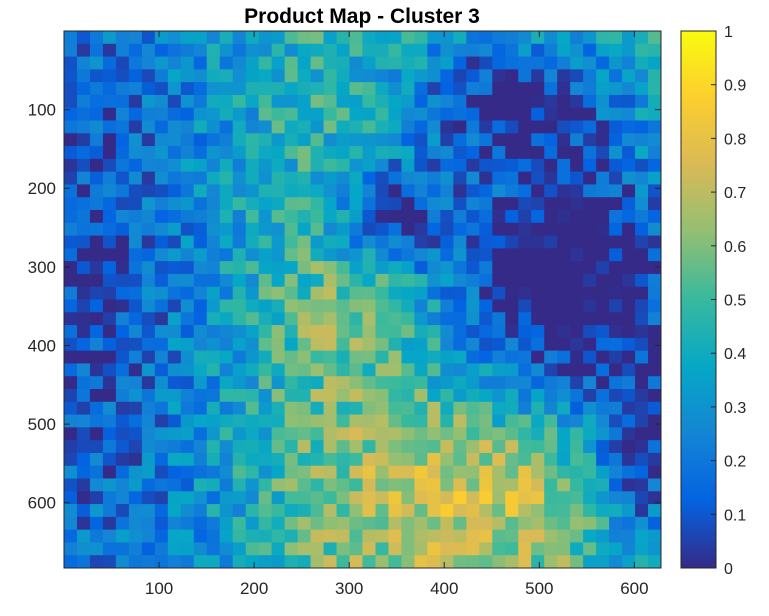 This screenshot has height=616, width=769. Describe the element at coordinates (735, 462) in the screenshot. I see `colorbar-tick-label: 0.2` at that location.